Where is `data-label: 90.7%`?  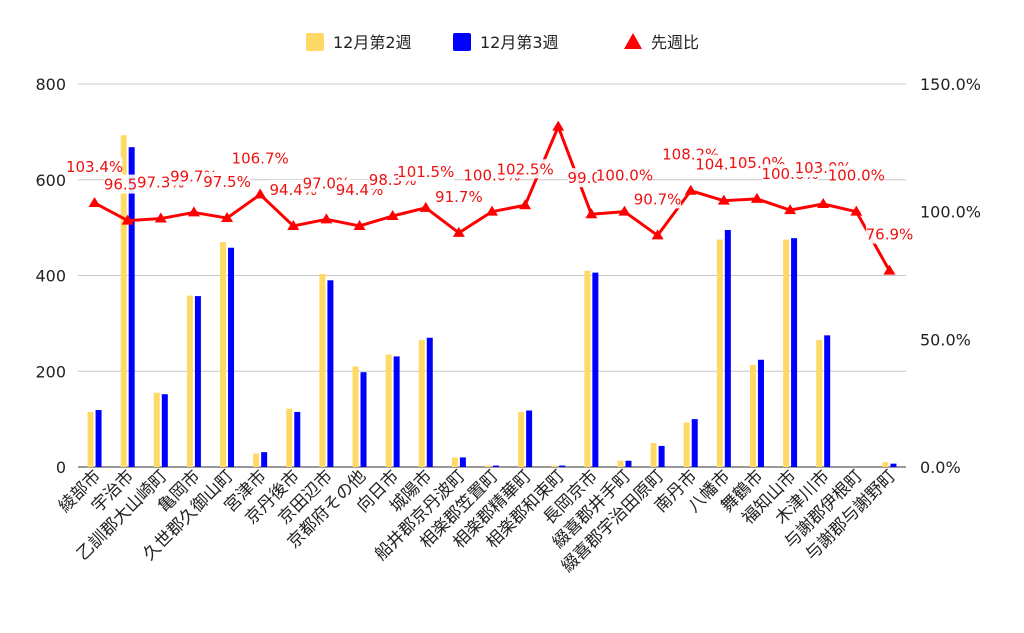 data-label: 90.7% is located at coordinates (658, 199).